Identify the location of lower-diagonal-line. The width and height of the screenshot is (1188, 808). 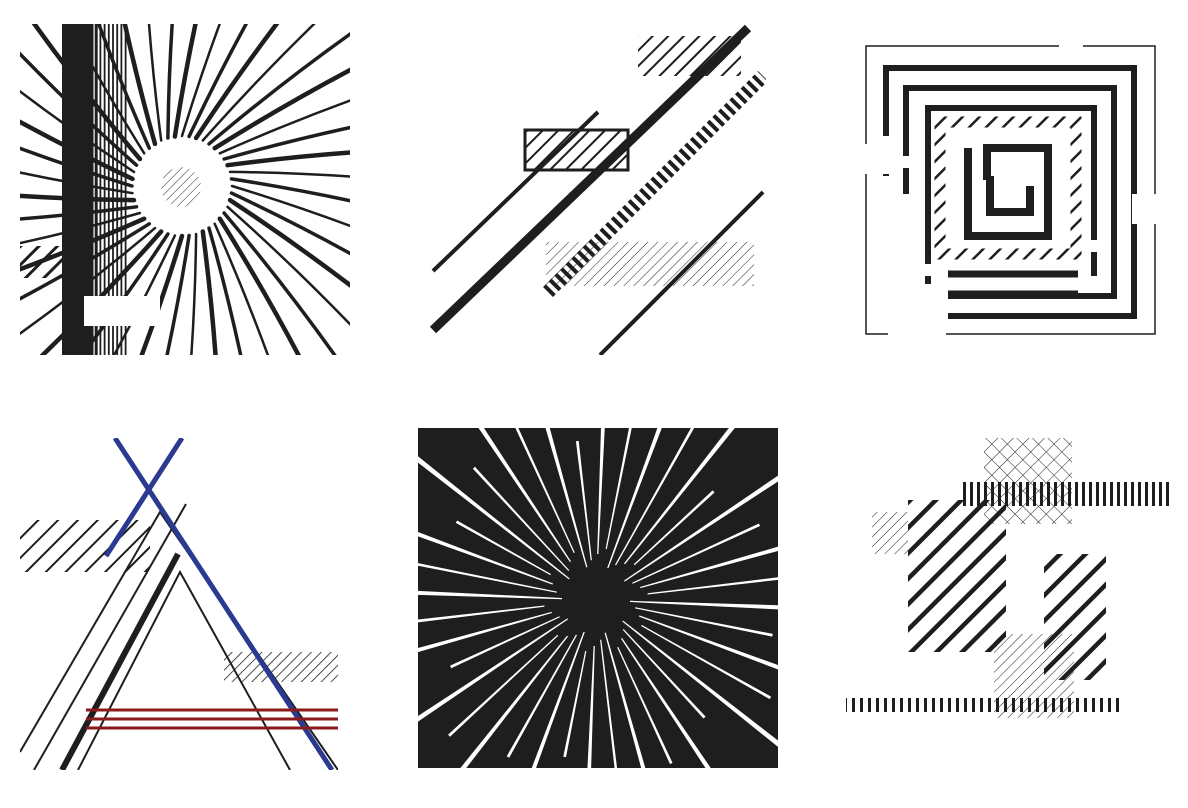
(681, 272).